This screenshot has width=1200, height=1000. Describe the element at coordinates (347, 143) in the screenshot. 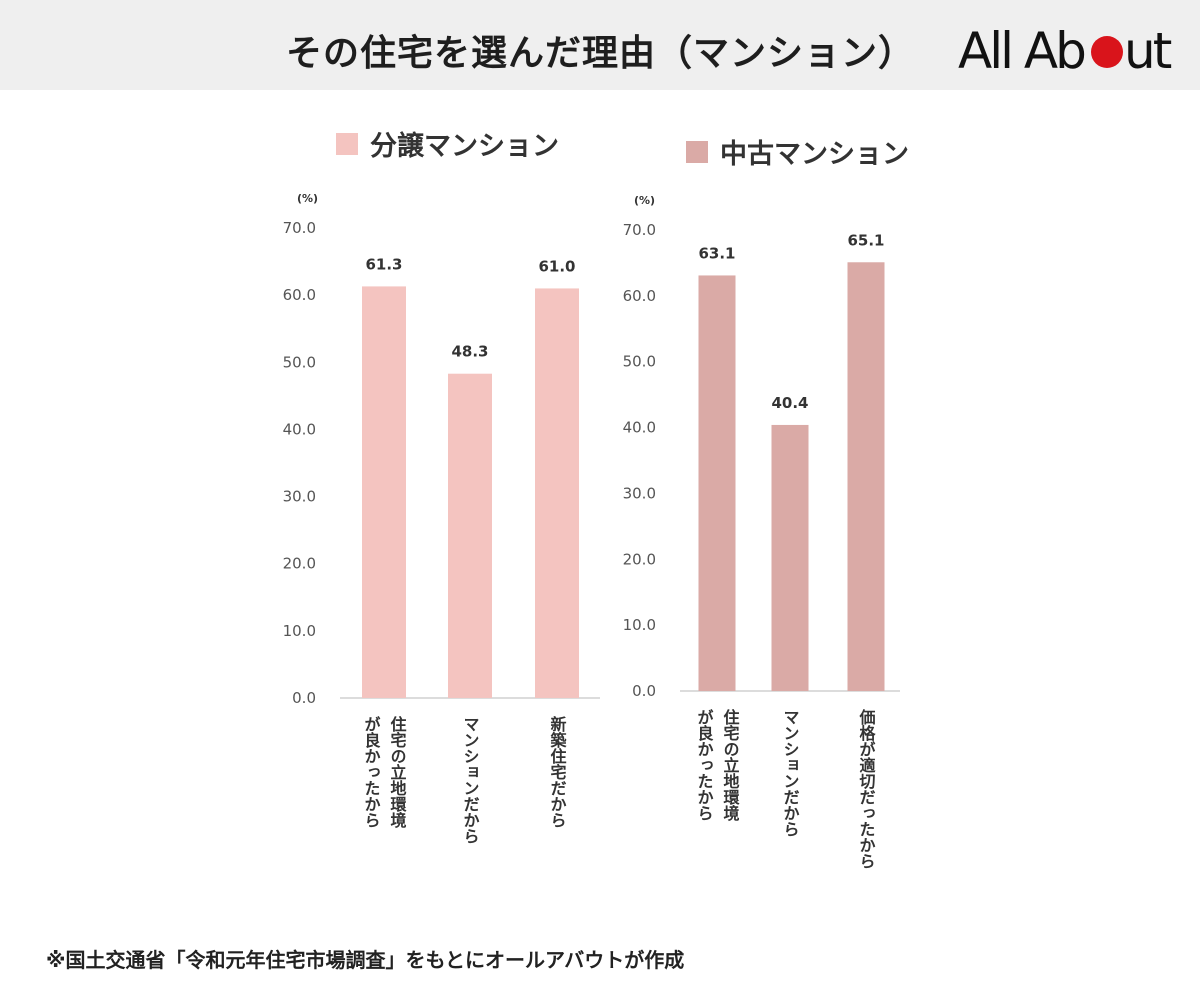

I see `legend-swatch-bunjo` at that location.